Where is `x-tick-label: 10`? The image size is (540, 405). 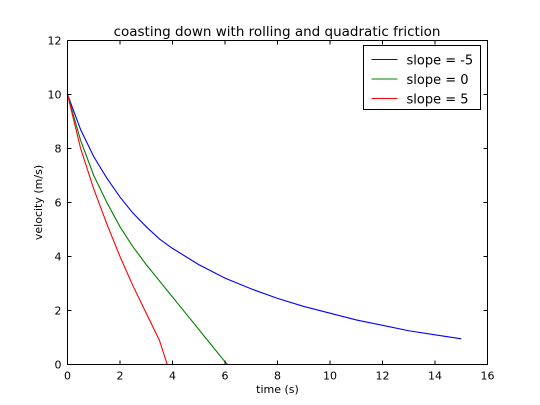 x-tick-label: 10 is located at coordinates (330, 376).